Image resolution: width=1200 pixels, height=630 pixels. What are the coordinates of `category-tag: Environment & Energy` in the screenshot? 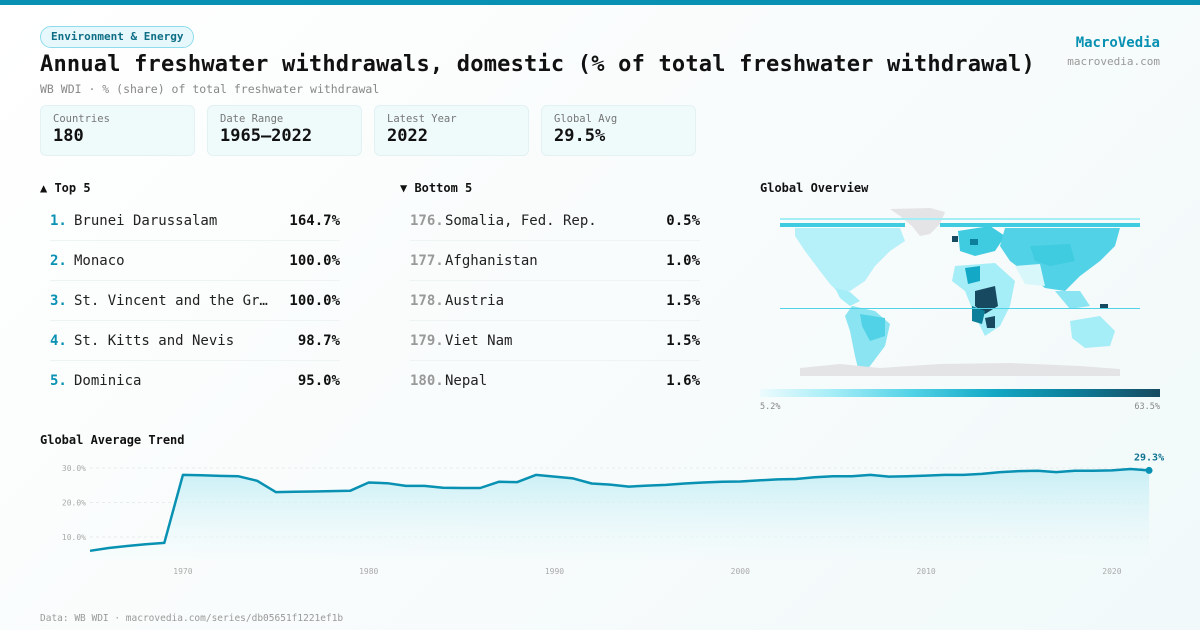 It's located at (117, 37).